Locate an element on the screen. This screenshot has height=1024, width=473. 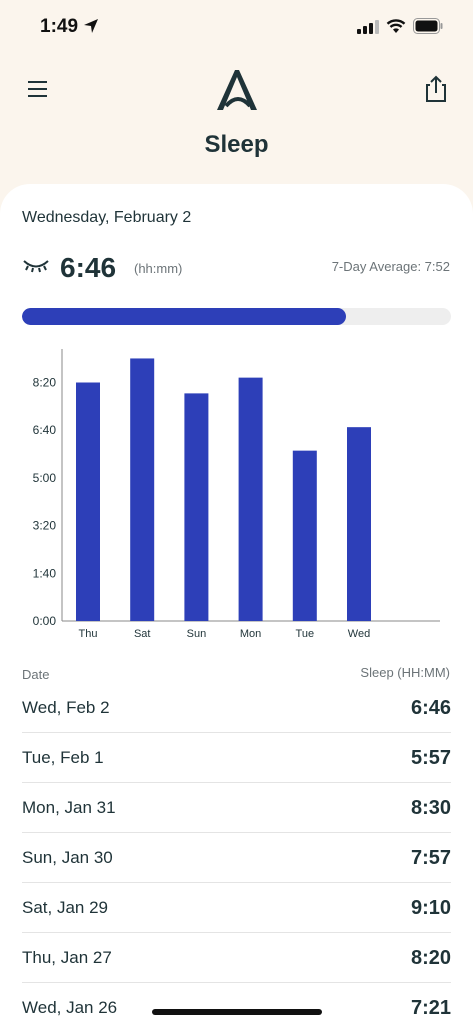
history-row-date: Wed, Jan 26 is located at coordinates (70, 1007).